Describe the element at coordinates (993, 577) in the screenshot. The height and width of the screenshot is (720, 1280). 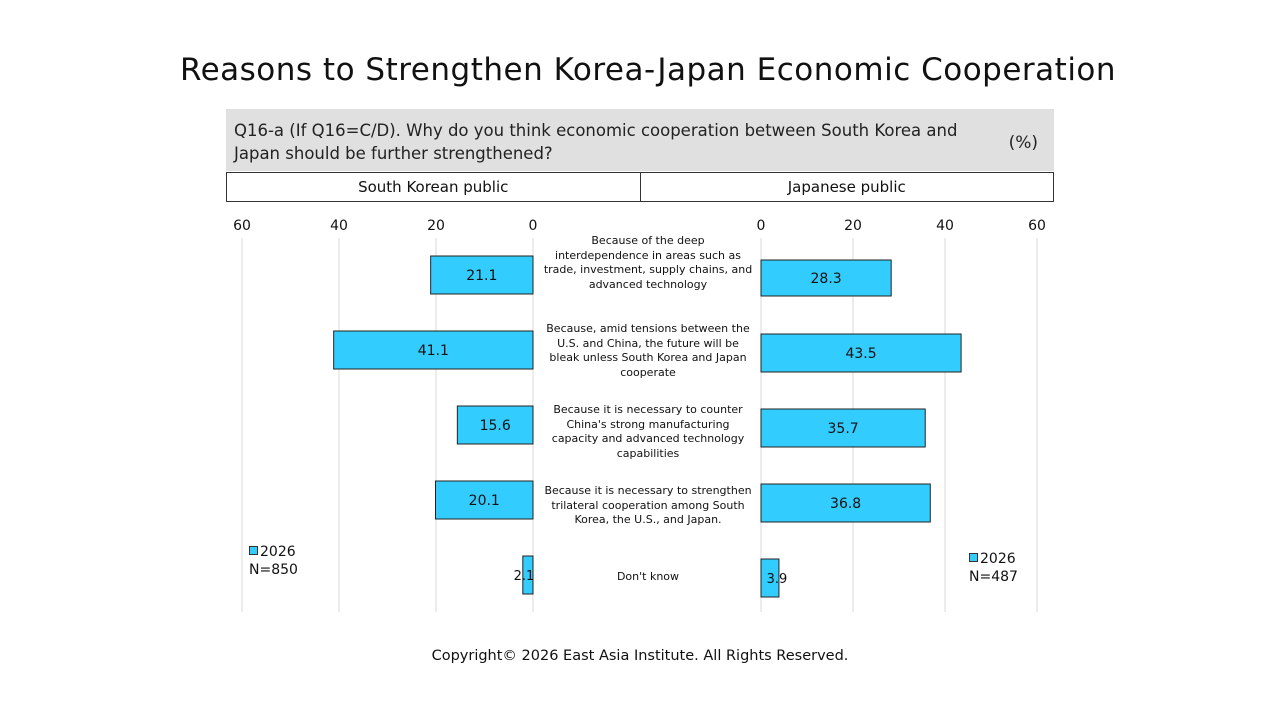
I see `legend-right-n: N=487` at that location.